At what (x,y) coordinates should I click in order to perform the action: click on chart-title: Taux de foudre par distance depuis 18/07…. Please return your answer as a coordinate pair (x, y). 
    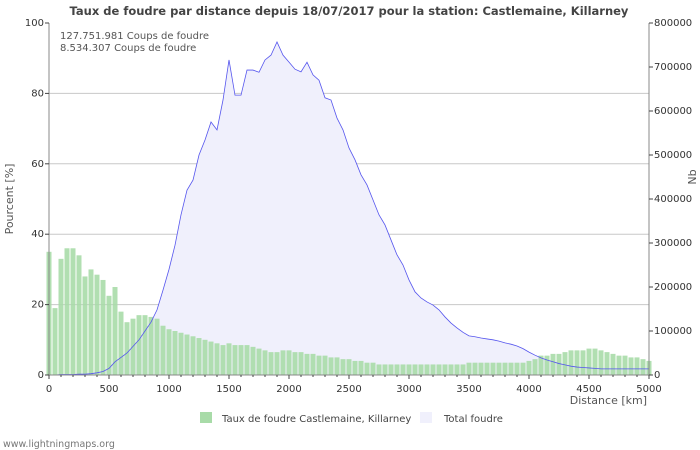
    Looking at the image, I should click on (349, 11).